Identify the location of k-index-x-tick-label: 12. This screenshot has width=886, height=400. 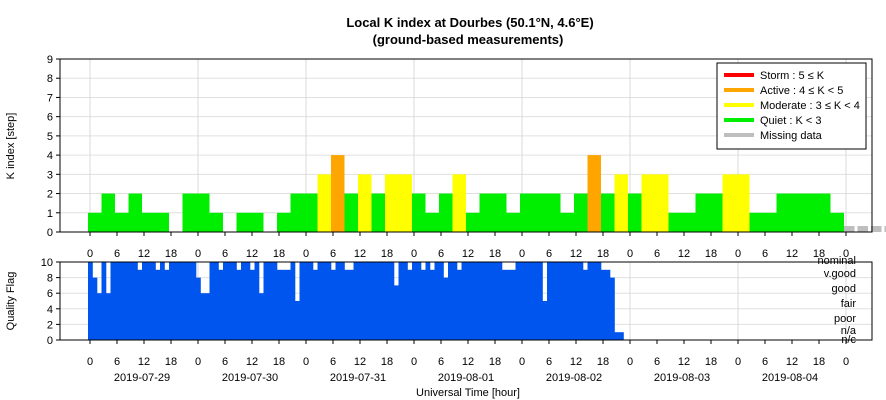
(792, 254).